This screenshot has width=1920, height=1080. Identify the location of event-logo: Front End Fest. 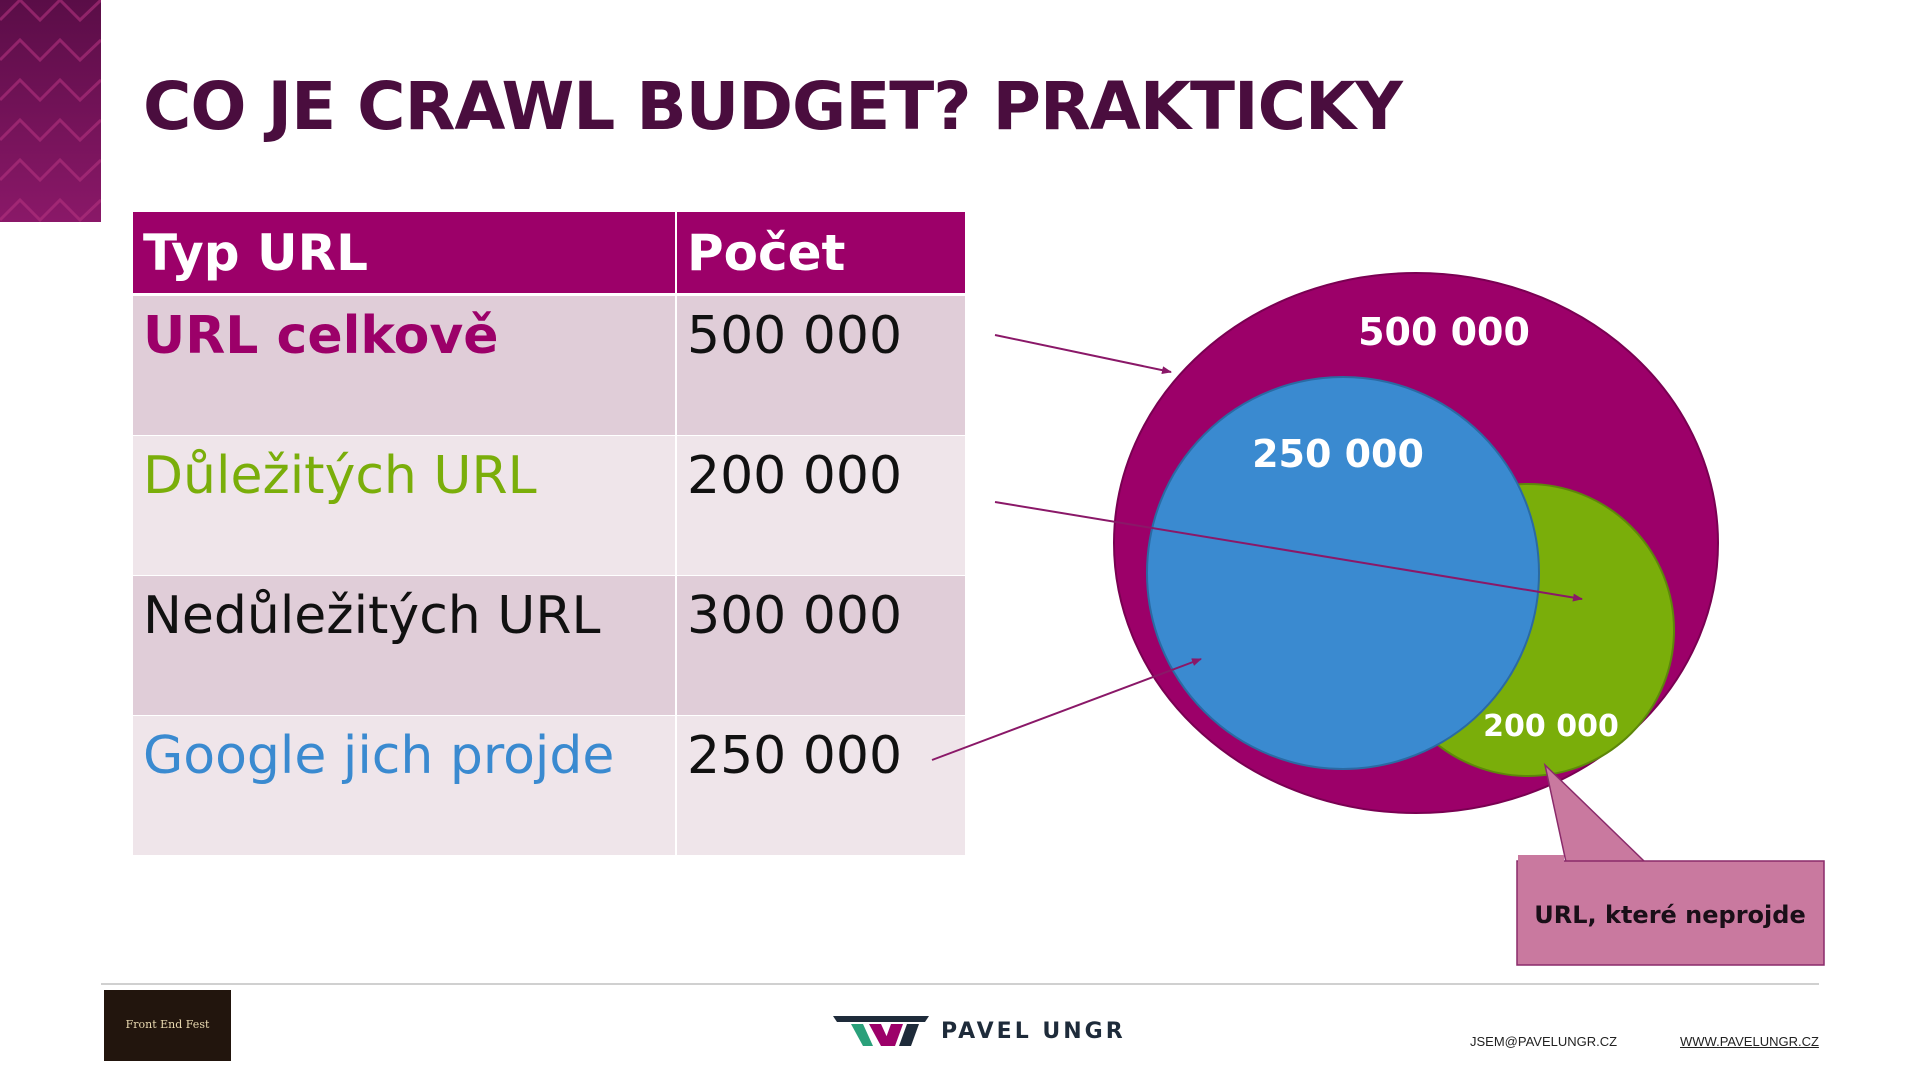
(167, 1025).